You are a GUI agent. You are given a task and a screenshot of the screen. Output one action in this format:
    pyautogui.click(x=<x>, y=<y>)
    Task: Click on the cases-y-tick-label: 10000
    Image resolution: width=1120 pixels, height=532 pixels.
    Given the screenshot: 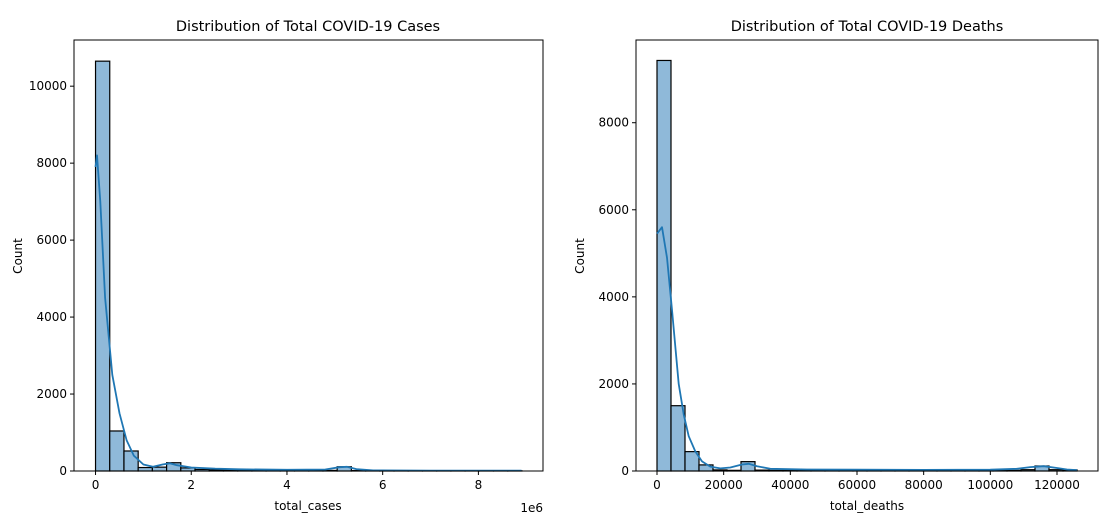 What is the action you would take?
    pyautogui.click(x=48, y=86)
    